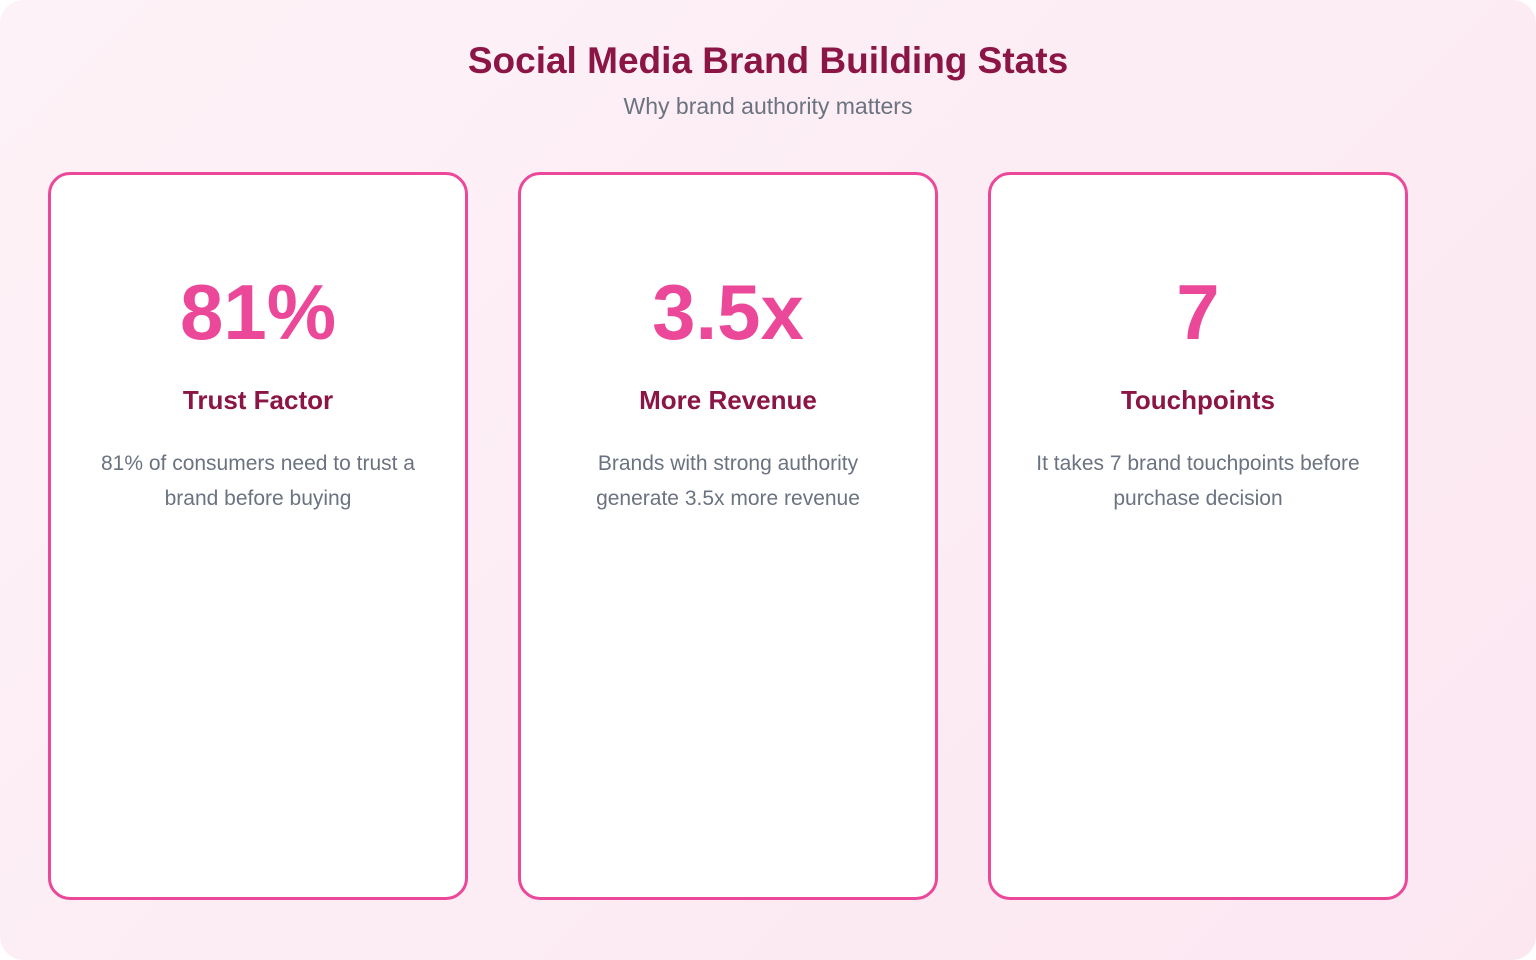 The height and width of the screenshot is (960, 1536). What do you see at coordinates (728, 312) in the screenshot?
I see `stat-value: 3.5x` at bounding box center [728, 312].